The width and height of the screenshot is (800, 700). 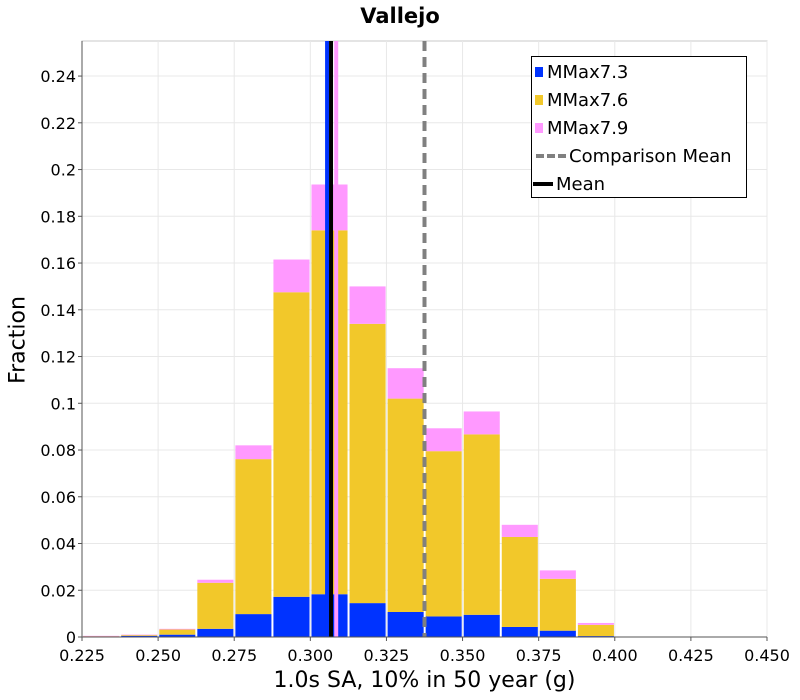 What do you see at coordinates (387, 655) in the screenshot?
I see `x-tick-label: 0.325` at bounding box center [387, 655].